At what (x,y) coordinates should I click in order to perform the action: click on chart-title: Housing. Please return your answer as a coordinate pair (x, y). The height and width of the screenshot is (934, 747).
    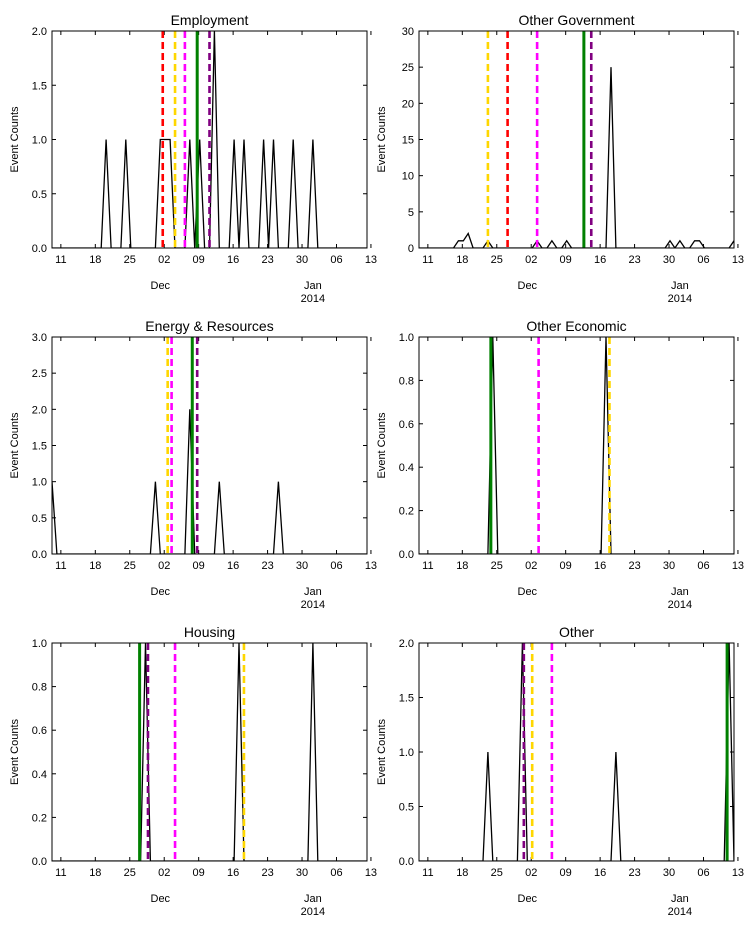
    Looking at the image, I should click on (209, 632).